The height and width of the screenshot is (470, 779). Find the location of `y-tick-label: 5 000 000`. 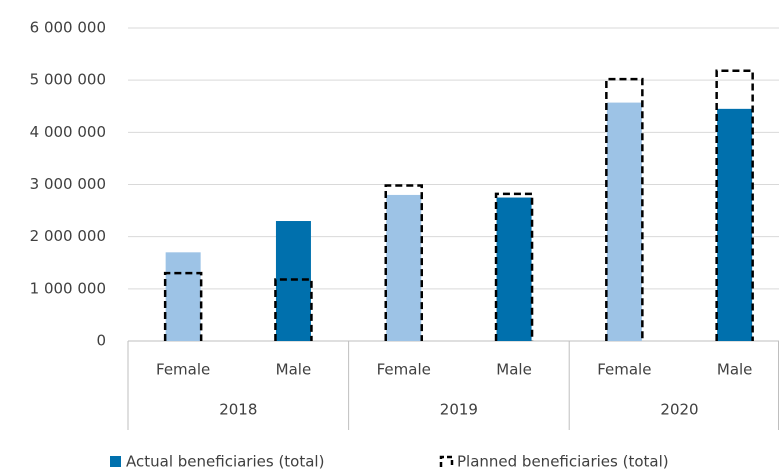

y-tick-label: 5 000 000 is located at coordinates (68, 80).